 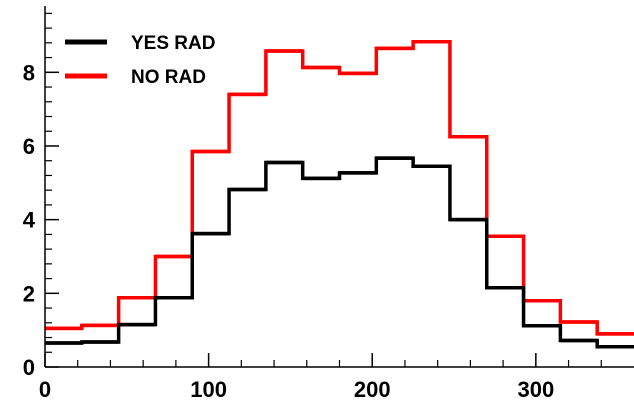 What do you see at coordinates (173, 43) in the screenshot?
I see `legend-label: YES RAD` at bounding box center [173, 43].